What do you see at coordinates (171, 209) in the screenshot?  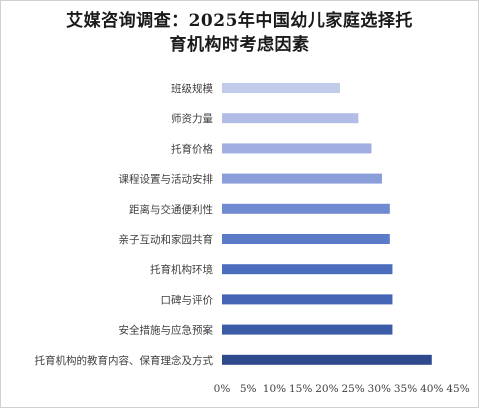 I see `category-label-5: 距离与交通便利性` at bounding box center [171, 209].